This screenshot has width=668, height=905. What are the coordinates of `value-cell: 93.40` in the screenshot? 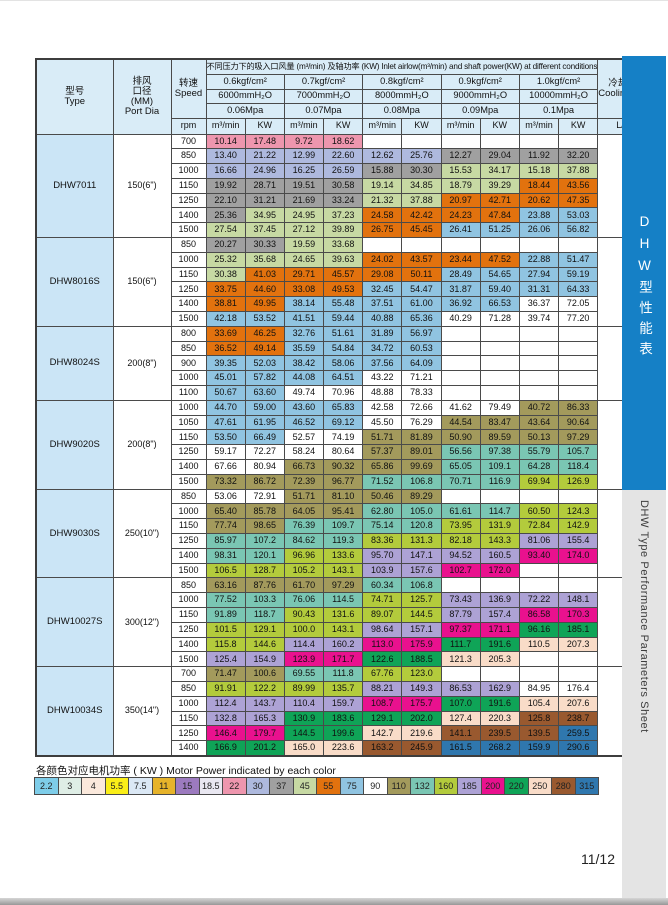 It's located at (539, 555).